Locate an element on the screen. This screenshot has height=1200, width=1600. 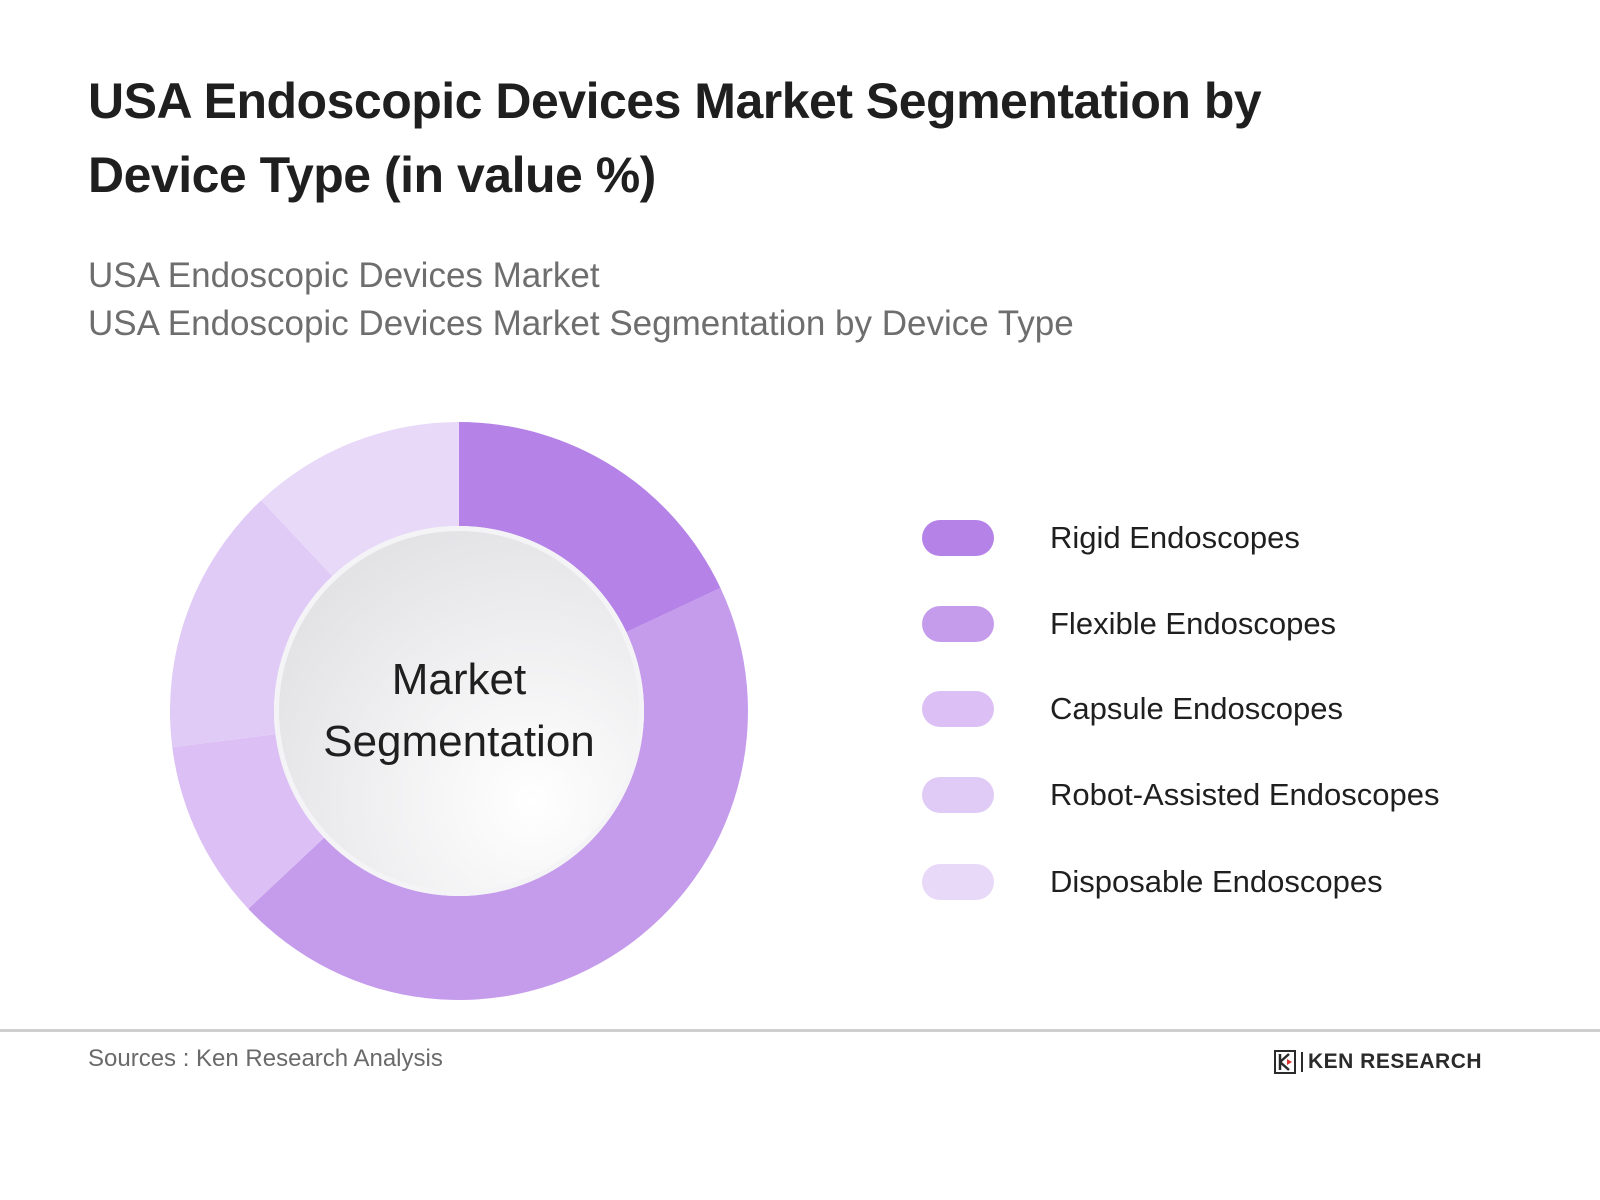
source-note: Sources : Ken Research Analysis is located at coordinates (265, 1058).